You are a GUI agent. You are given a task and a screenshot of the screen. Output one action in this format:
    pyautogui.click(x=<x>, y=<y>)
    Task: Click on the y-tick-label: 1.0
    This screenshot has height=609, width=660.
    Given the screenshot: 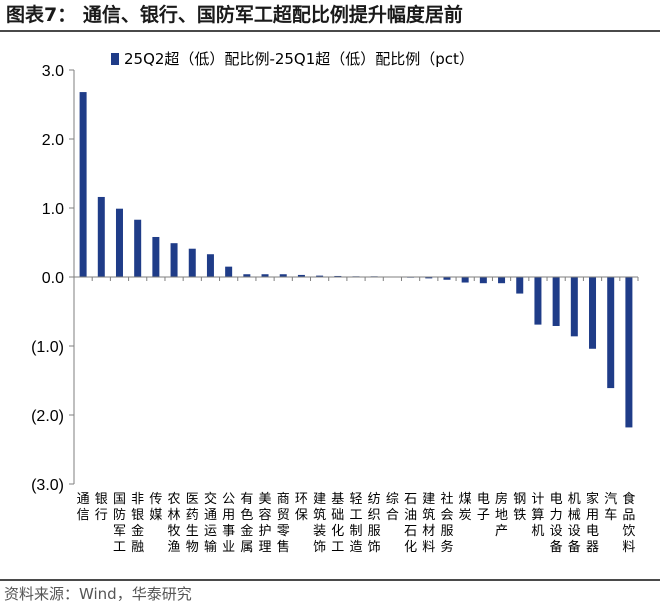 What is the action you would take?
    pyautogui.click(x=53, y=209)
    